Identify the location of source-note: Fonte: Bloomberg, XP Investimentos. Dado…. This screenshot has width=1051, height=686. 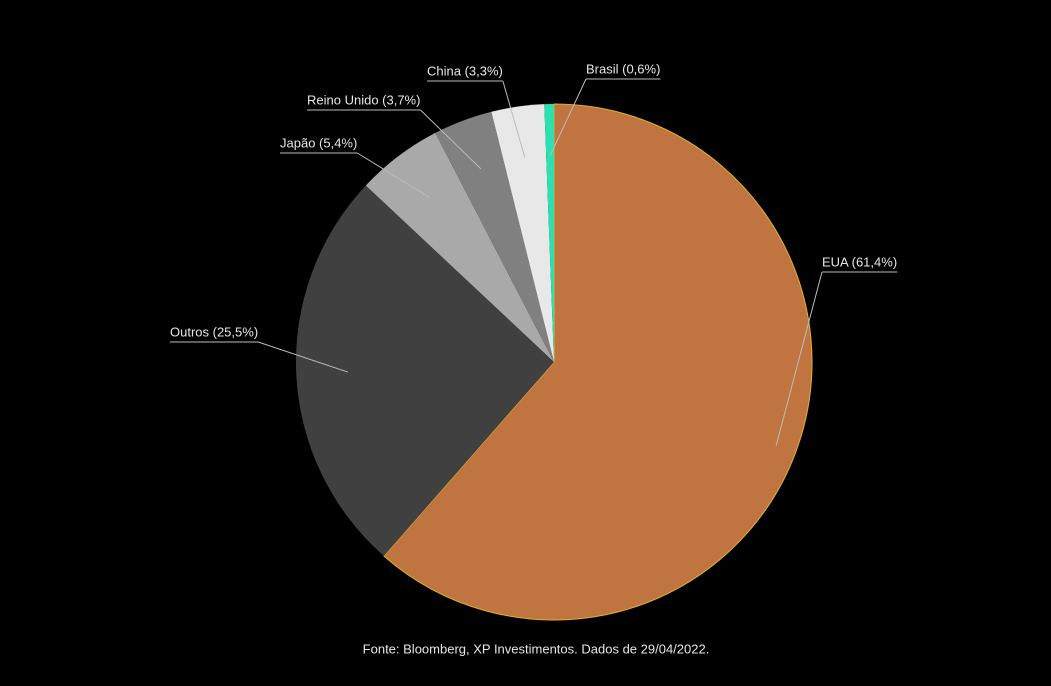
(536, 648).